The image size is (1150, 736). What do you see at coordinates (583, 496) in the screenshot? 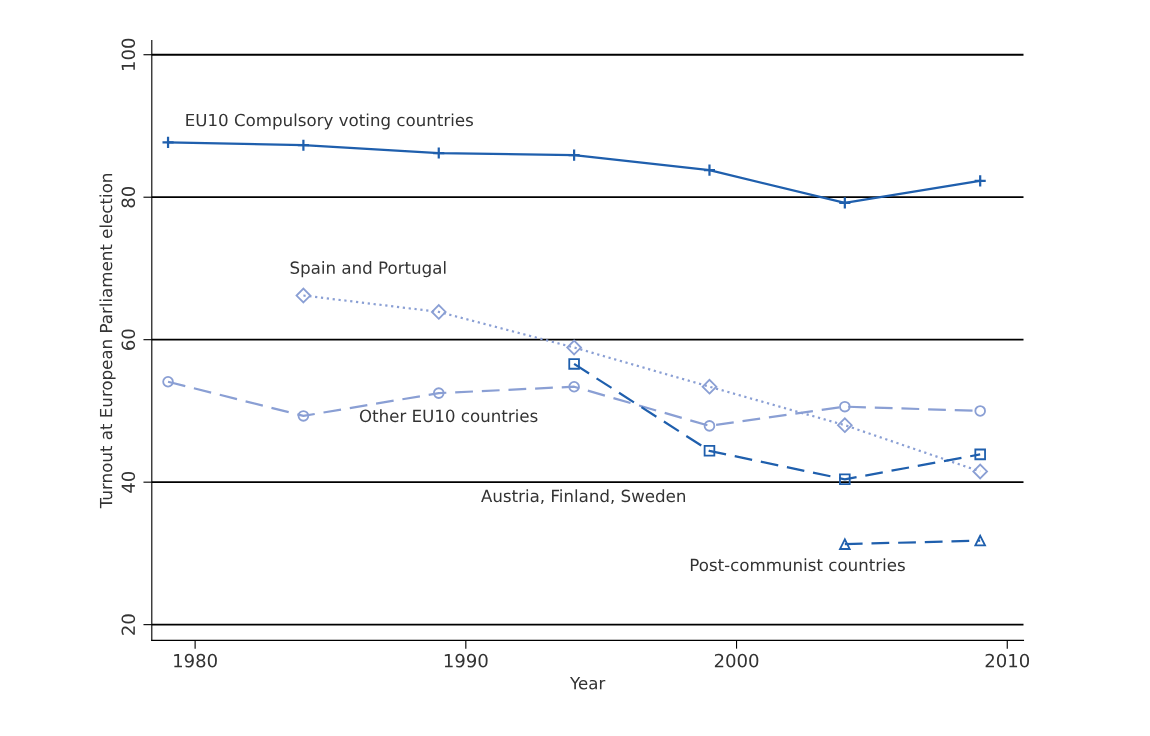
I see `text: Austria, Finland, Sweden` at bounding box center [583, 496].